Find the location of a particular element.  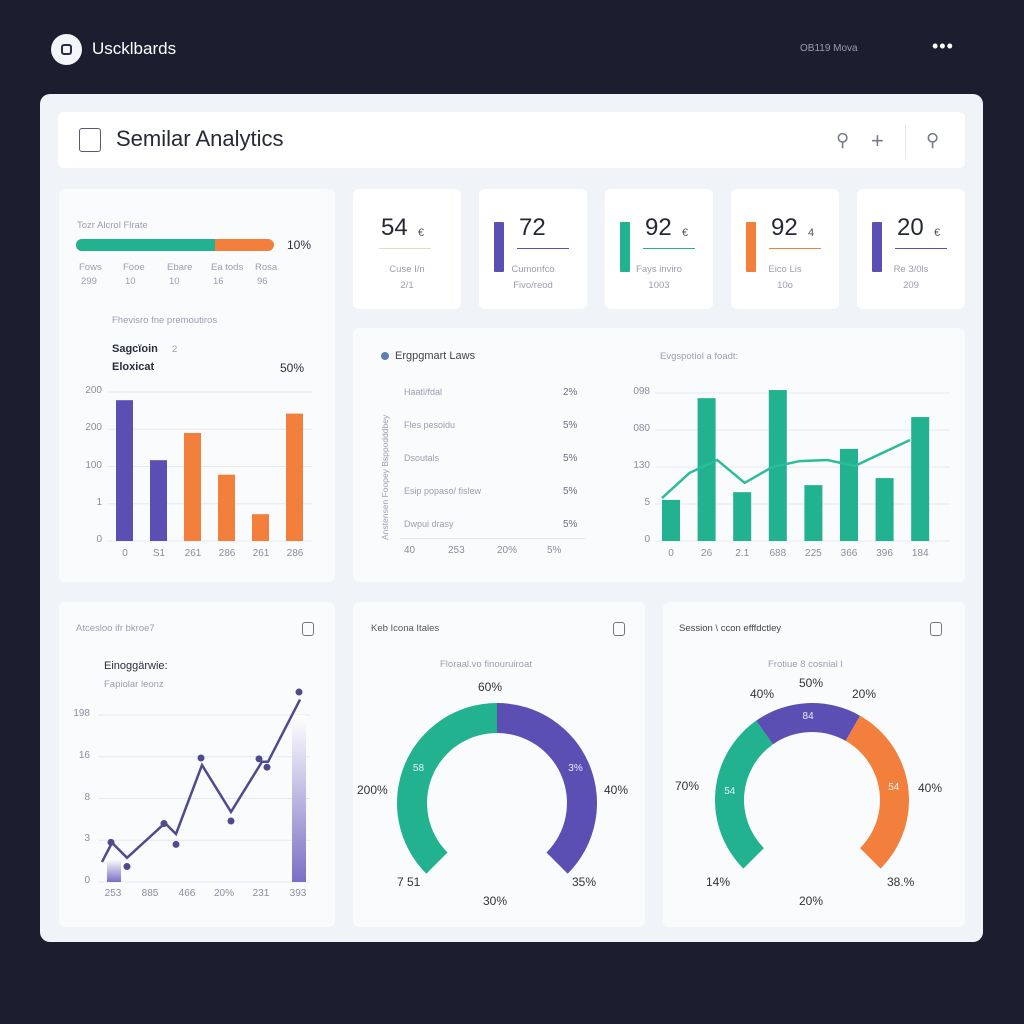

kpi-card is located at coordinates (407, 249).